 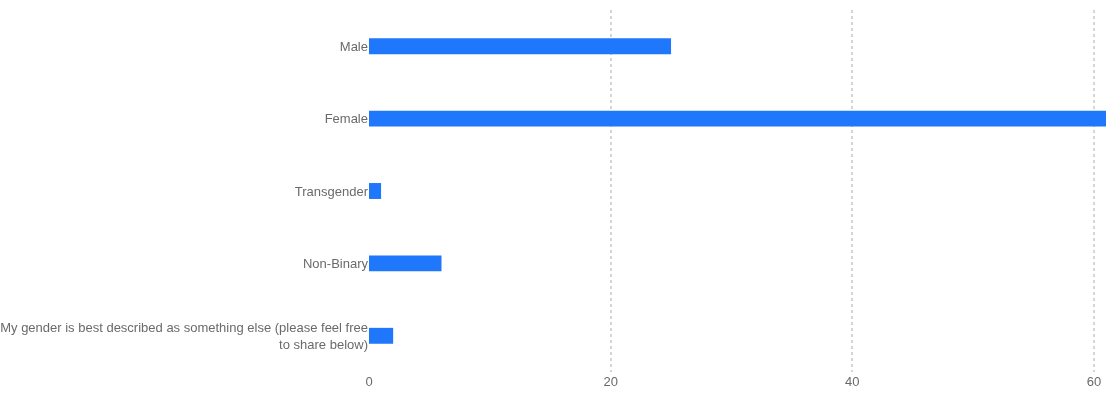 I want to click on x-tick-label: 60, so click(x=1094, y=381).